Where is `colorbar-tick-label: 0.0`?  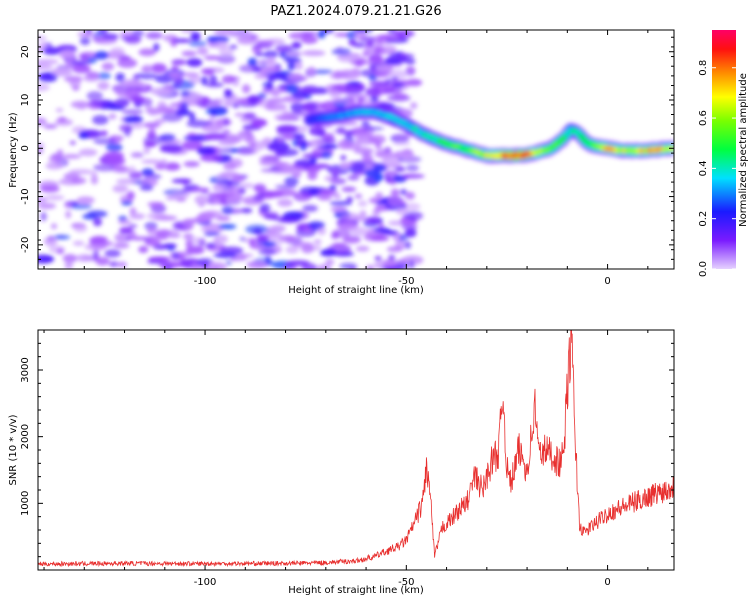 colorbar-tick-label: 0.0 is located at coordinates (703, 269).